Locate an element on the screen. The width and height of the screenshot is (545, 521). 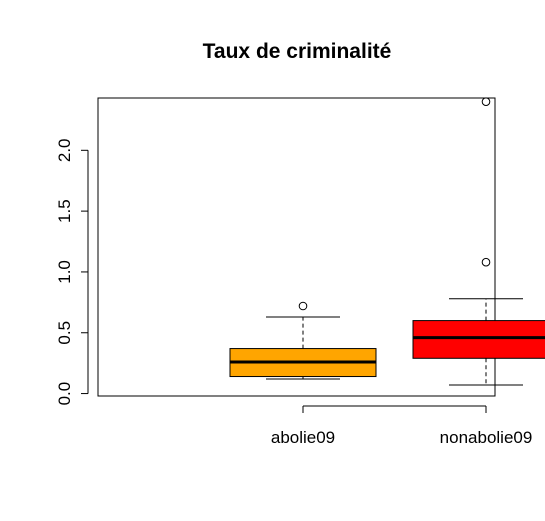
y-tick-label: 2.0 is located at coordinates (64, 150).